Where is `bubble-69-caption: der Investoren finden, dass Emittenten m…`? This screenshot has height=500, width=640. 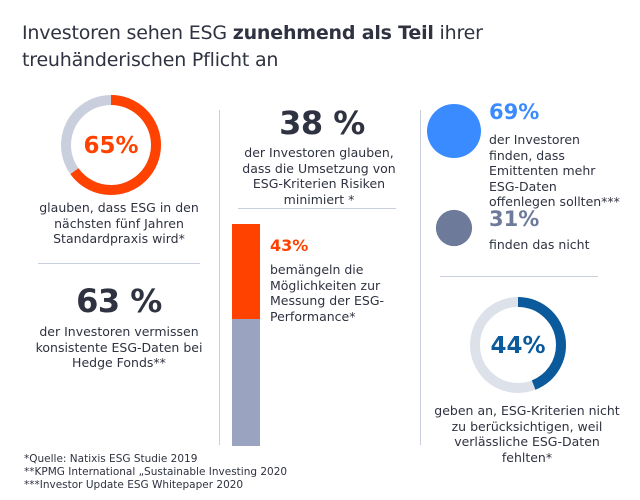 bubble-69-caption: der Investoren finden, dass Emittenten m… is located at coordinates (554, 170).